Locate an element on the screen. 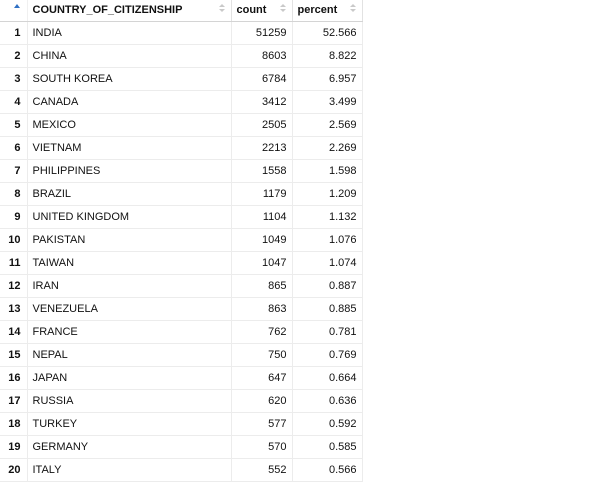 The image size is (591, 485). column-header-count: count is located at coordinates (262, 11).